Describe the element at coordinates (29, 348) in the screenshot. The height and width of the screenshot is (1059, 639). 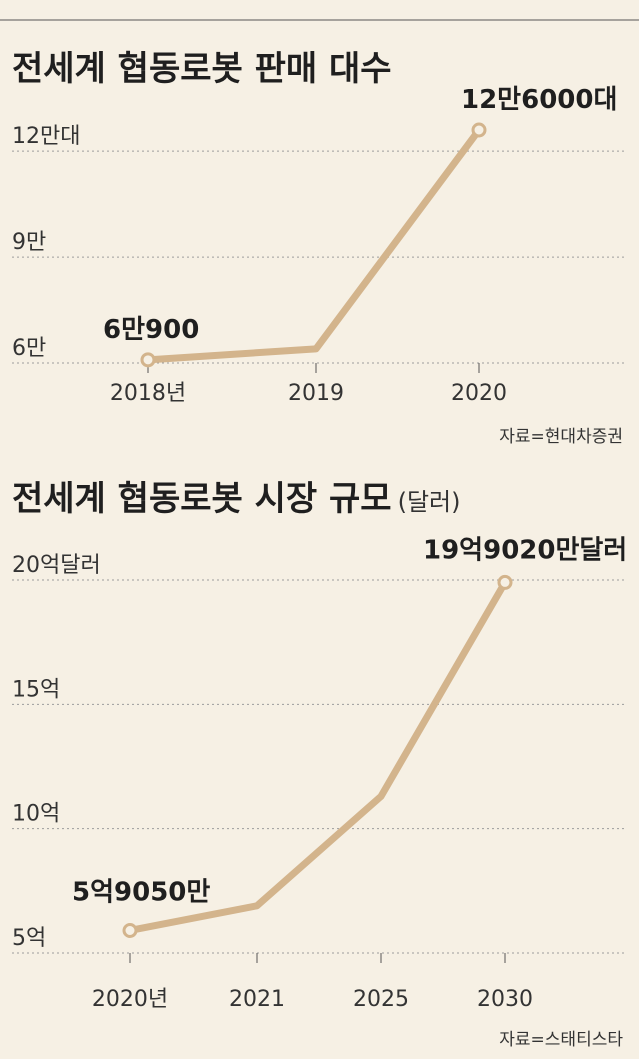
I see `y-tick-label: 6만` at that location.